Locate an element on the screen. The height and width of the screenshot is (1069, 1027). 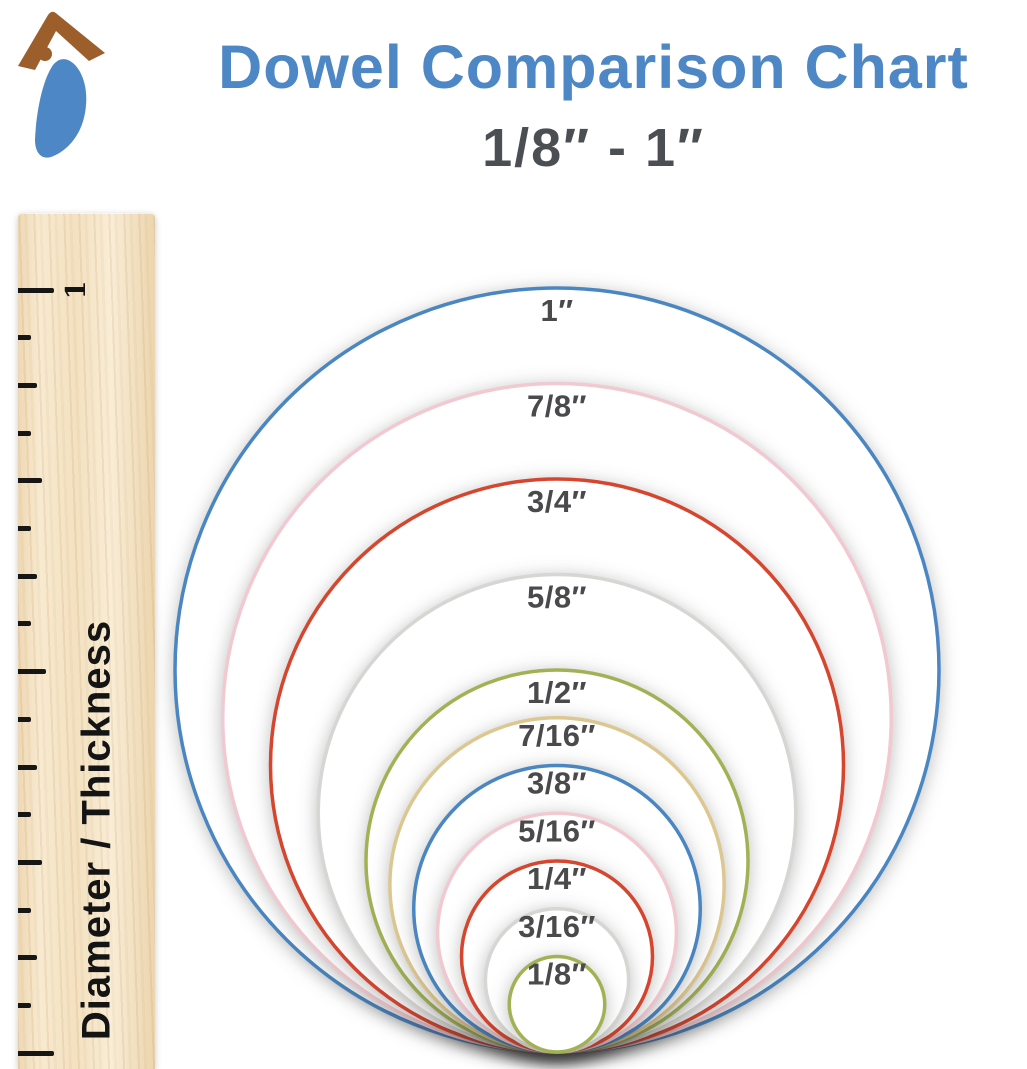
logo-eye-dot is located at coordinates (45, 54).